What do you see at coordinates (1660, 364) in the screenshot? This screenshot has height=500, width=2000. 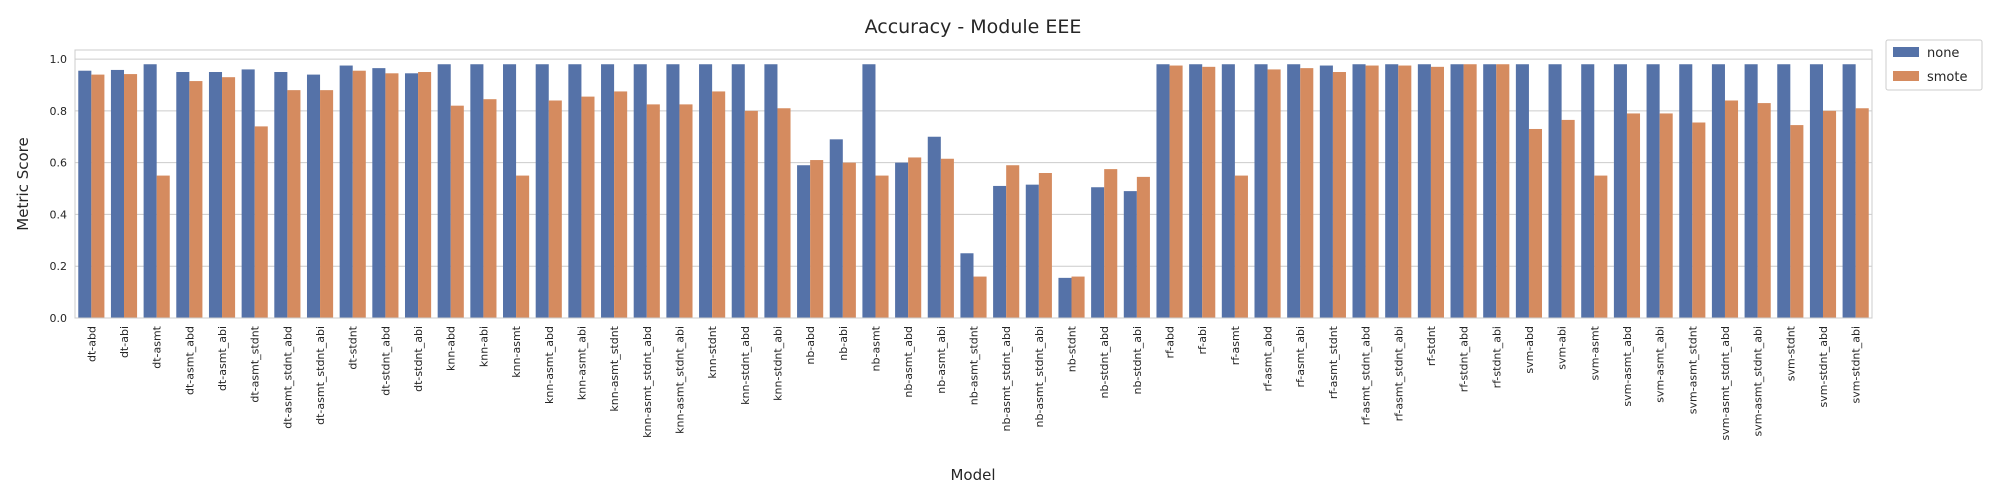 I see `x-tick-label: svm-asmt_abi` at bounding box center [1660, 364].